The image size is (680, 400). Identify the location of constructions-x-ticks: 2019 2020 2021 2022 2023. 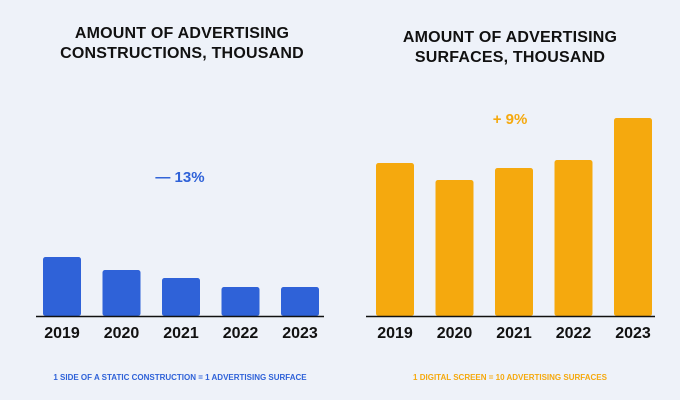
(181, 333).